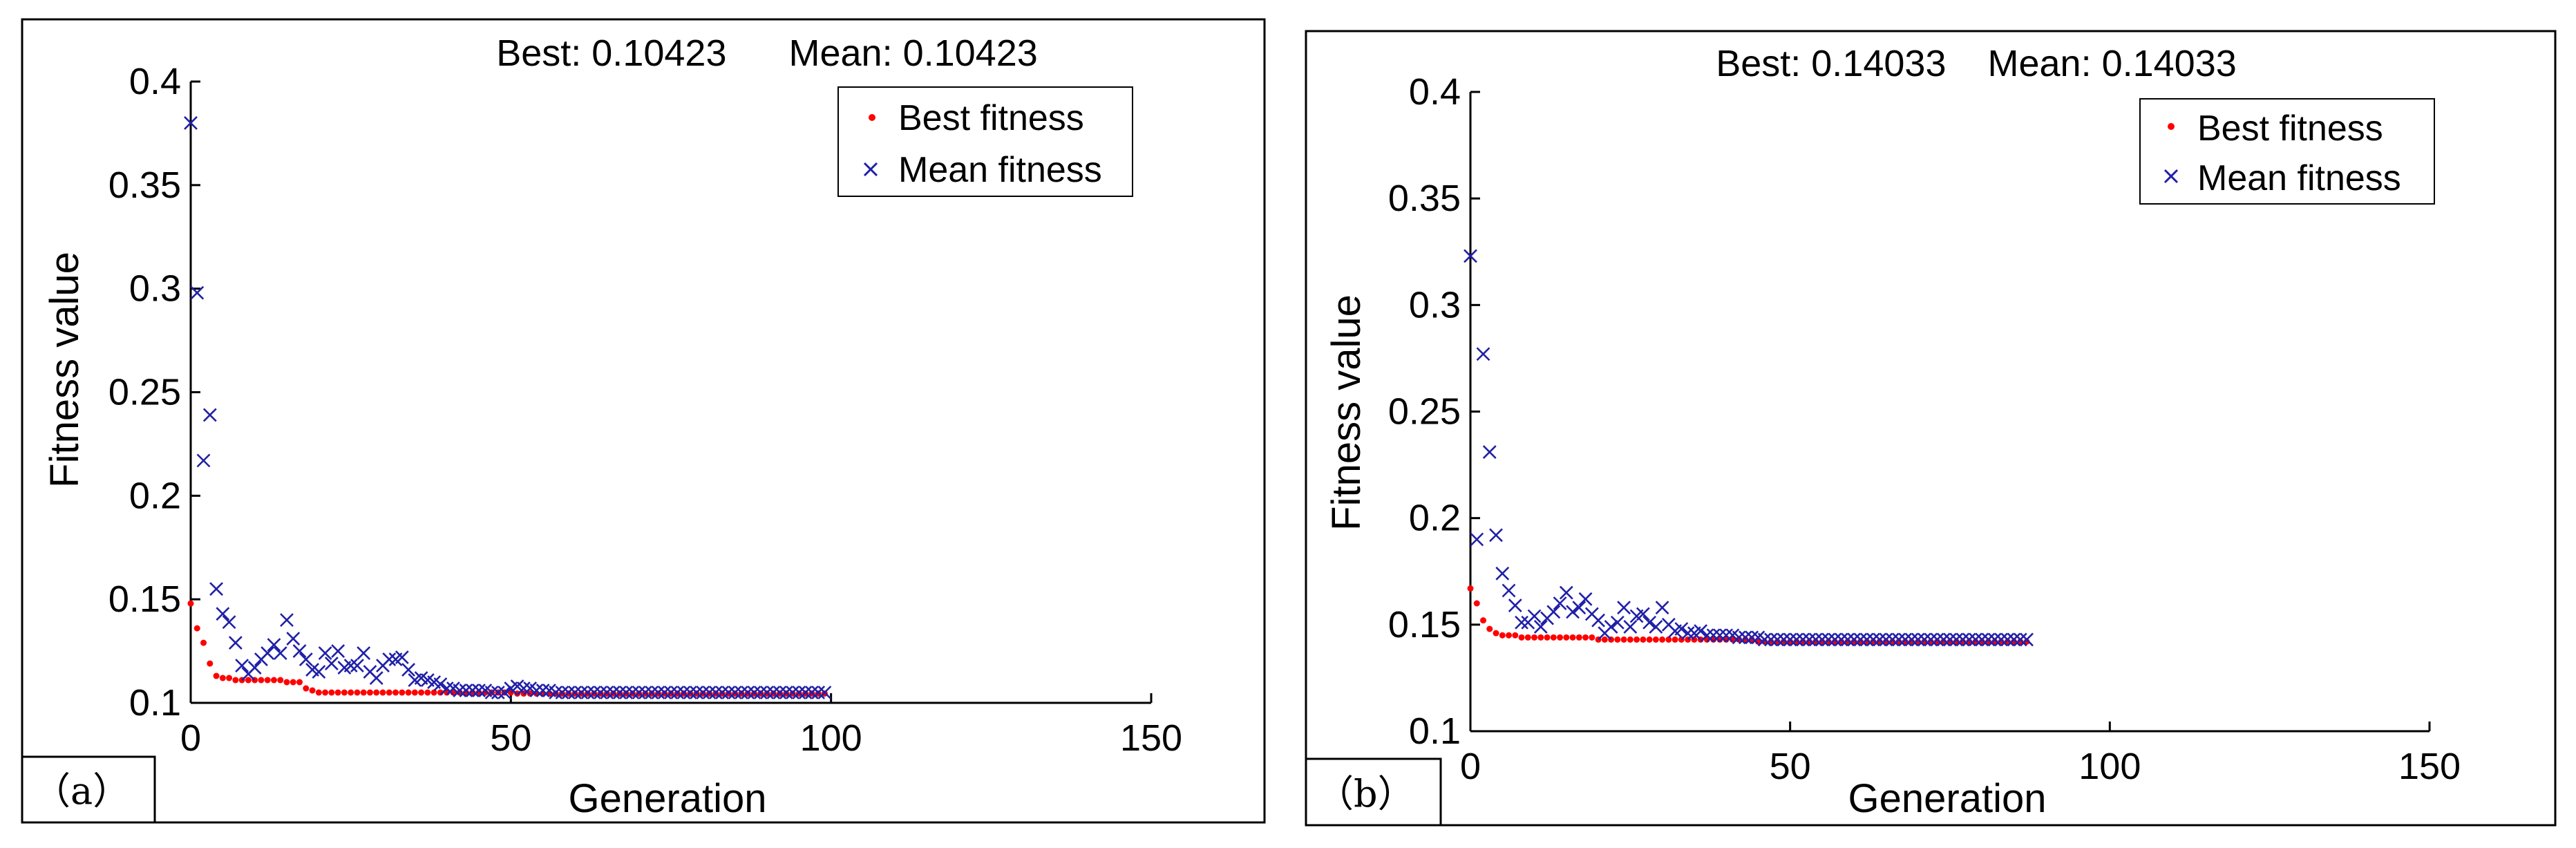 The height and width of the screenshot is (848, 2576). Describe the element at coordinates (155, 289) in the screenshot. I see `panel-a-y-tick-label: 0.3` at that location.